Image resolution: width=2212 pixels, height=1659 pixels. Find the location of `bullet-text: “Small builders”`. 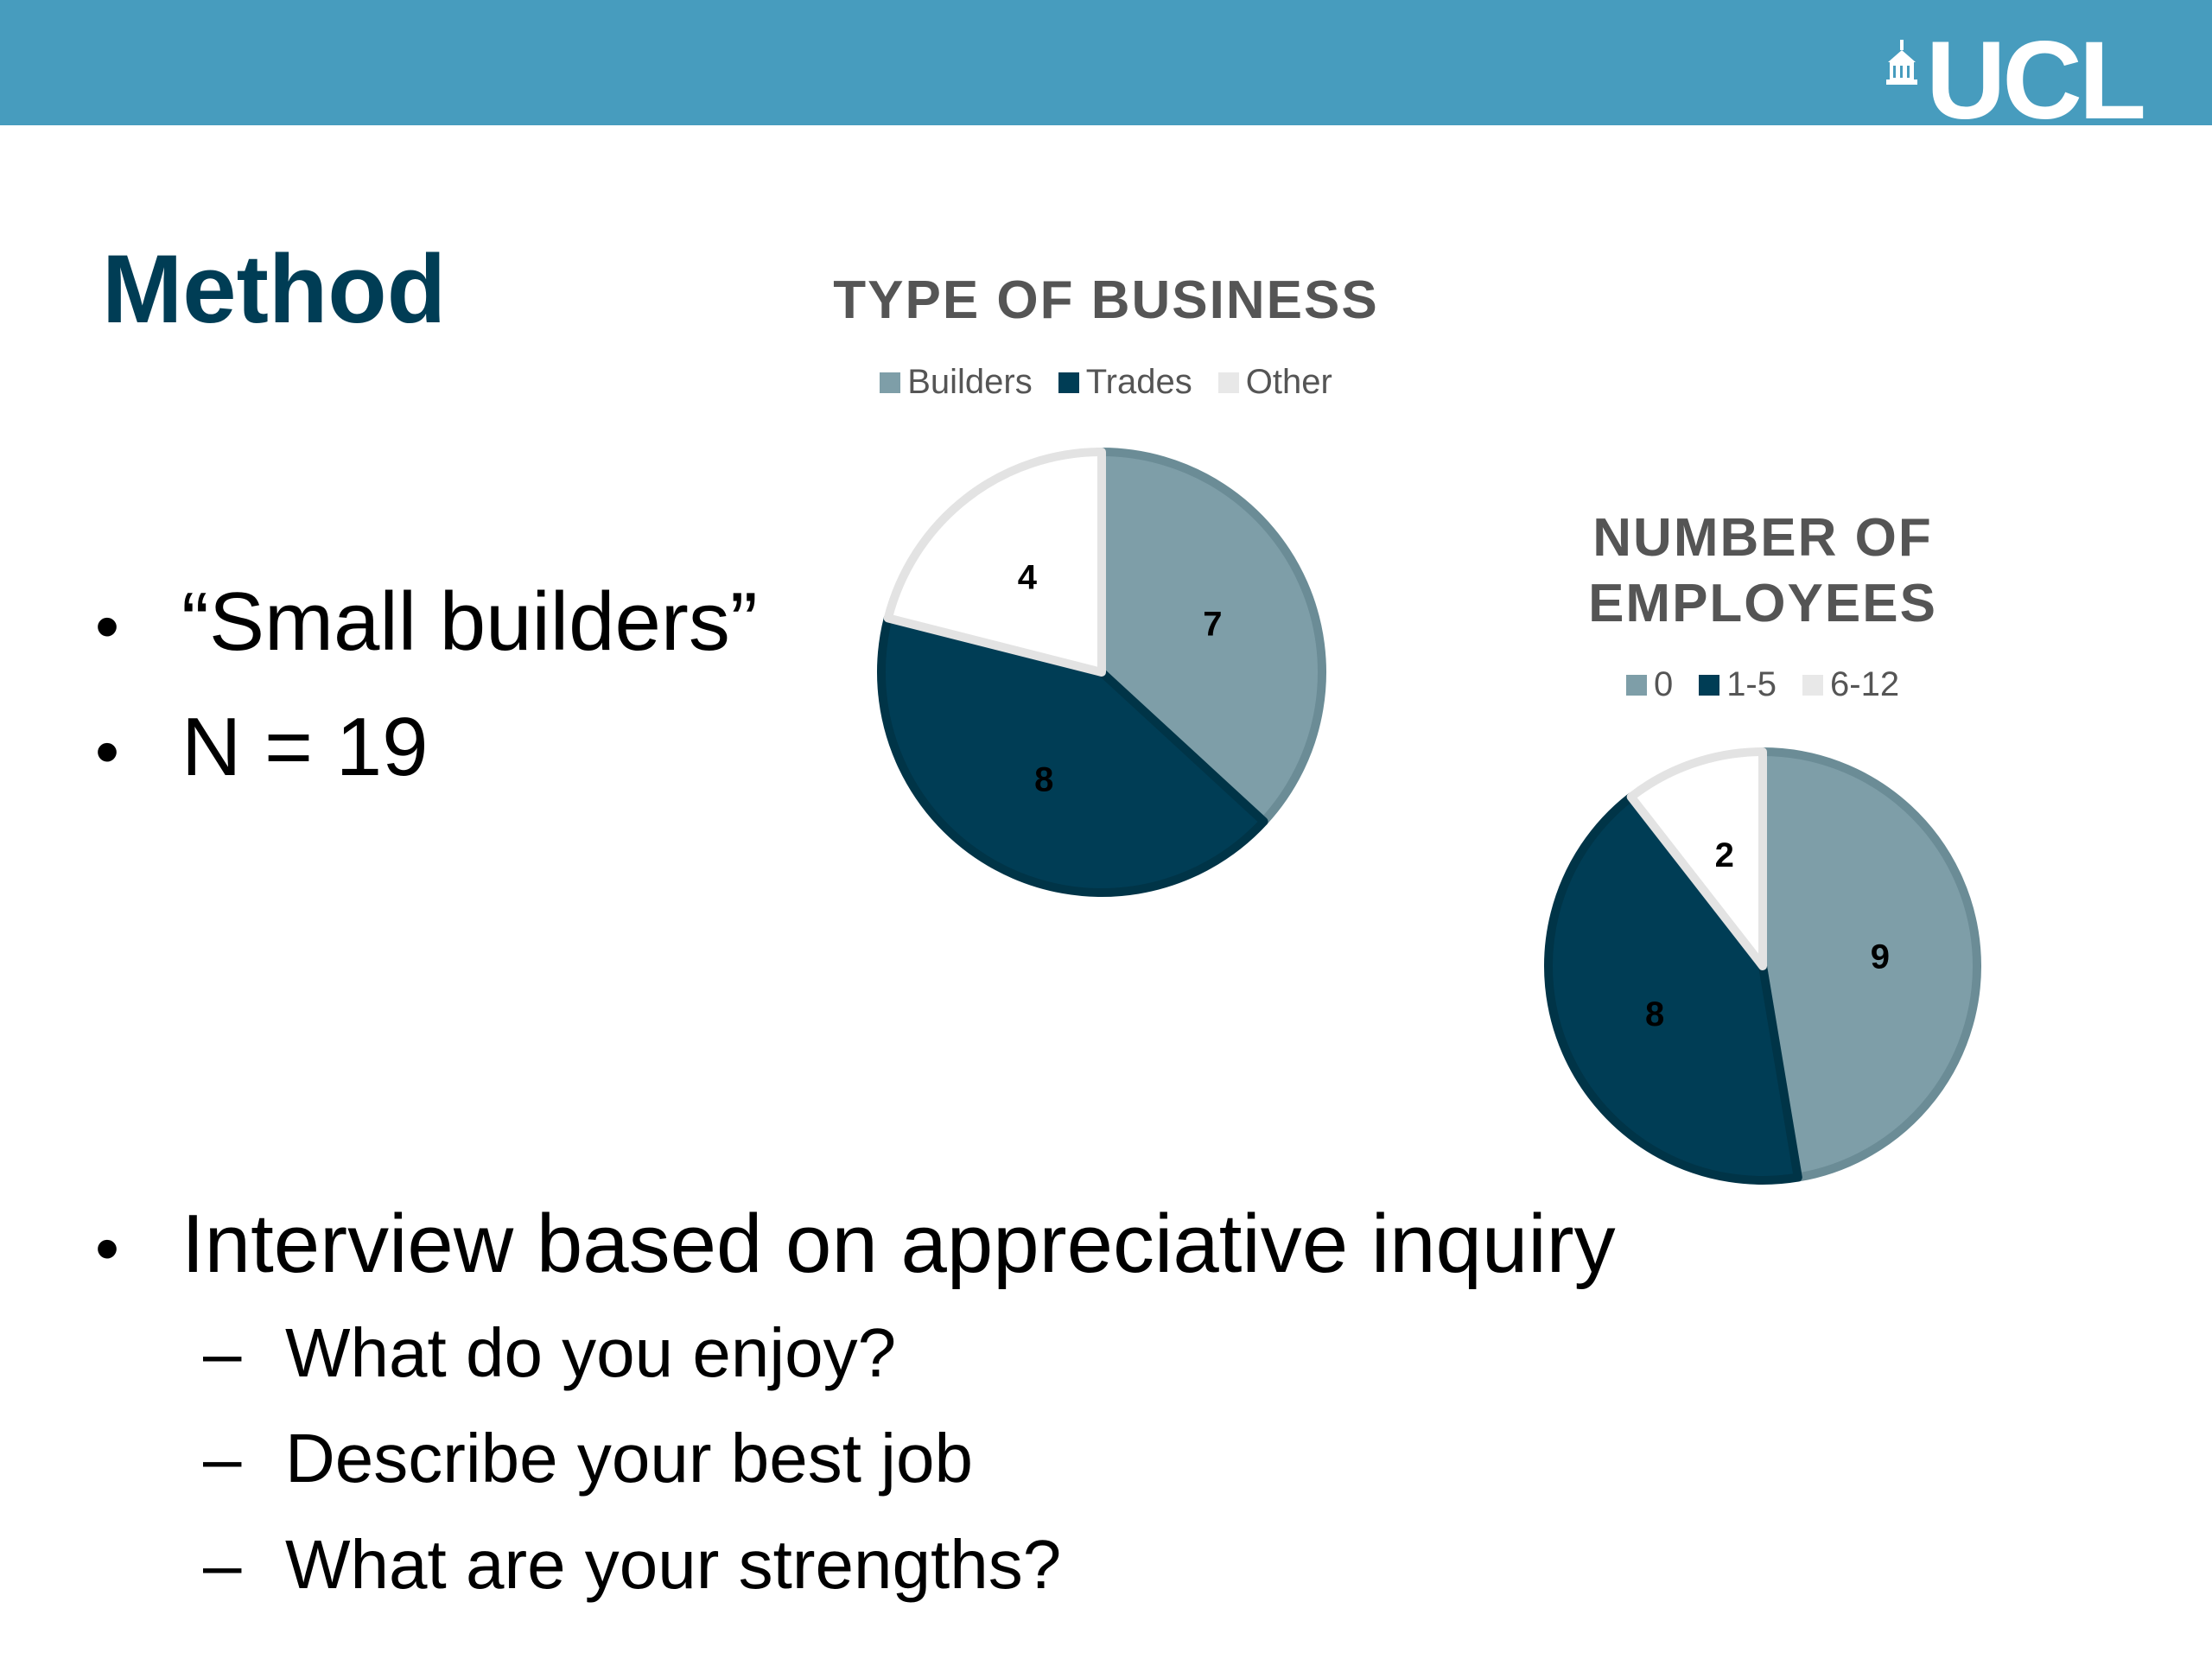

bullet-text: “Small builders” is located at coordinates (469, 621).